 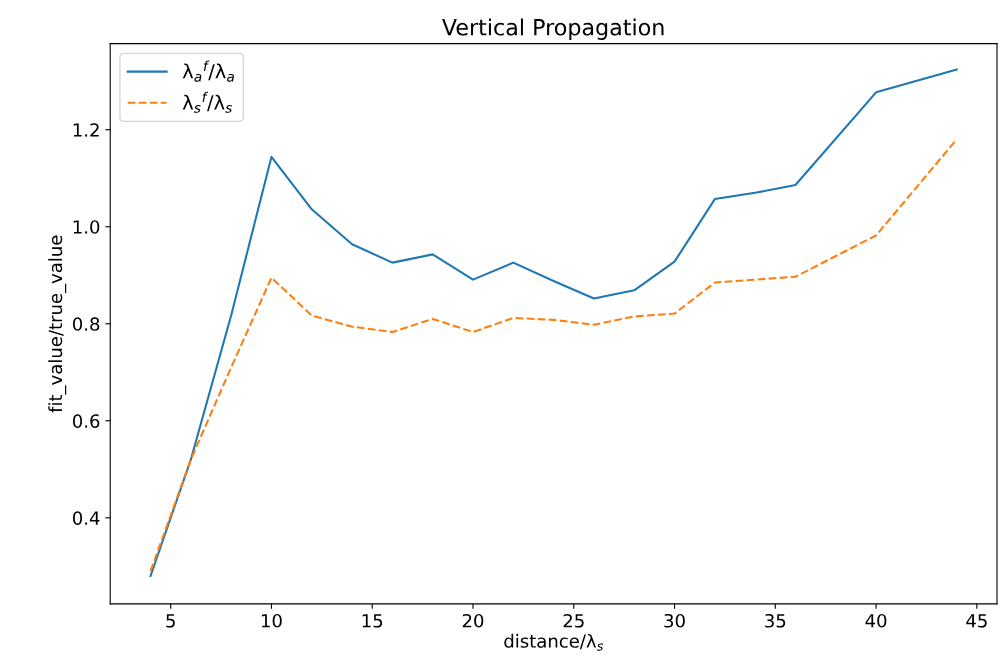 What do you see at coordinates (170, 621) in the screenshot?
I see `x-tick-label: 5` at bounding box center [170, 621].